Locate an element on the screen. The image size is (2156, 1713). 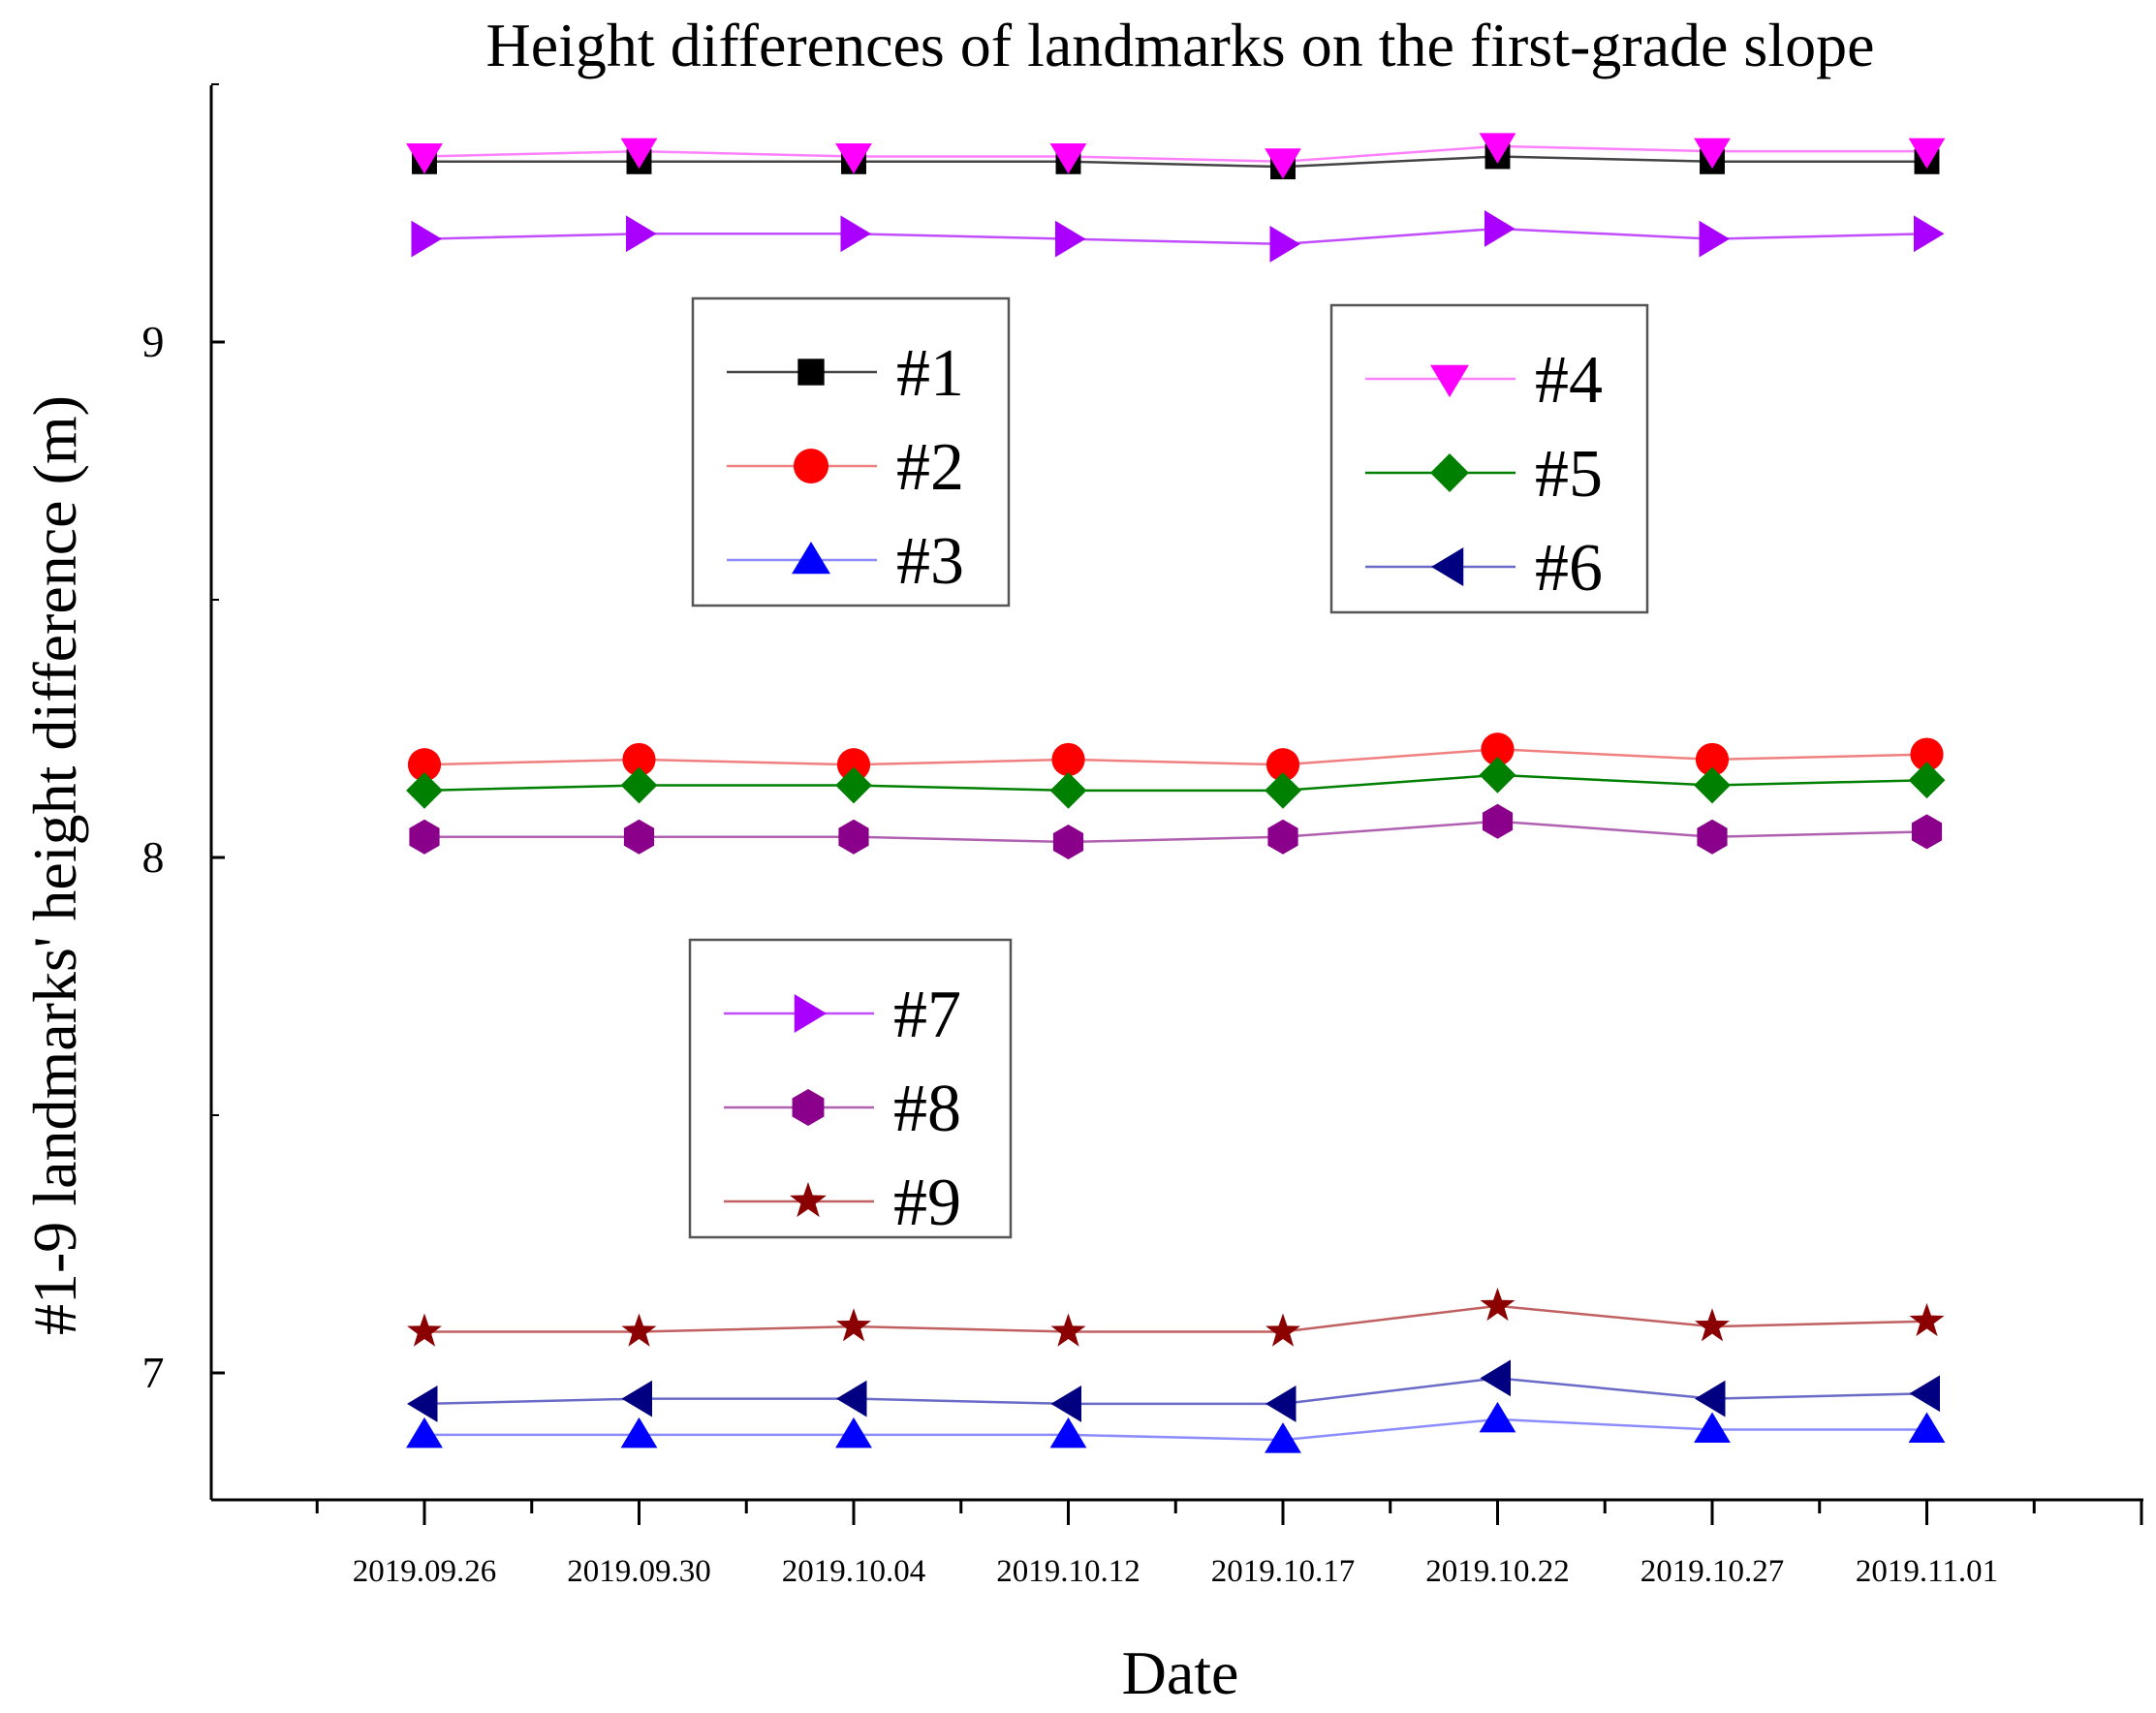
legend-label: #8 is located at coordinates (927, 1109).